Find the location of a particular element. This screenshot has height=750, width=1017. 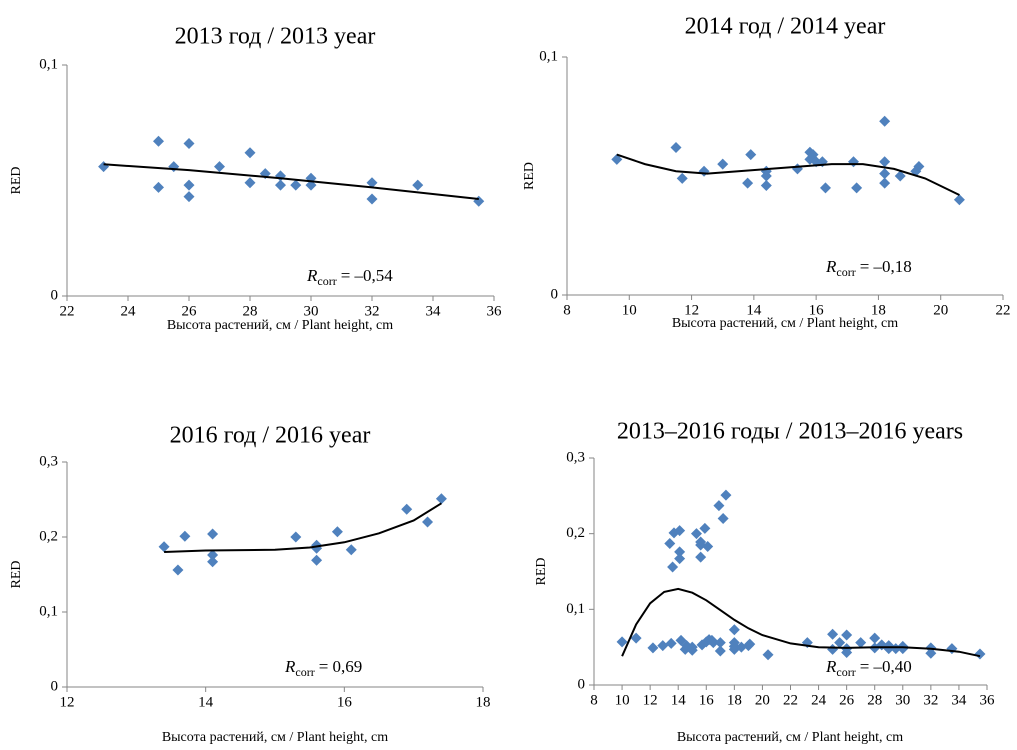

chart-title: 2016 год / 2016 year is located at coordinates (270, 436).